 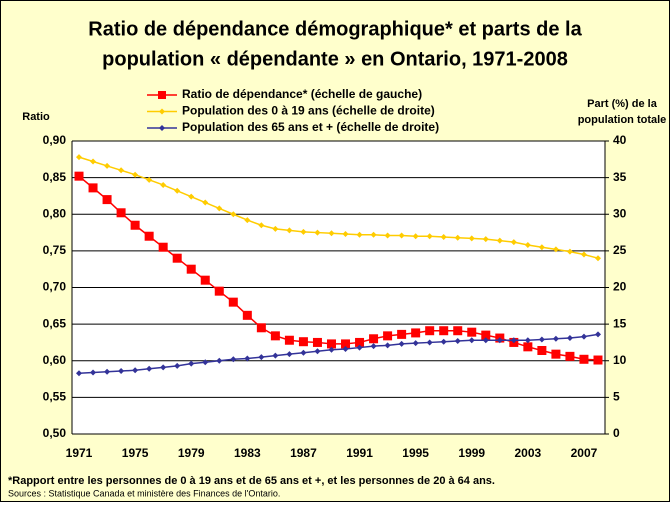 I want to click on y-tick-label: 0,60, so click(x=55, y=360).